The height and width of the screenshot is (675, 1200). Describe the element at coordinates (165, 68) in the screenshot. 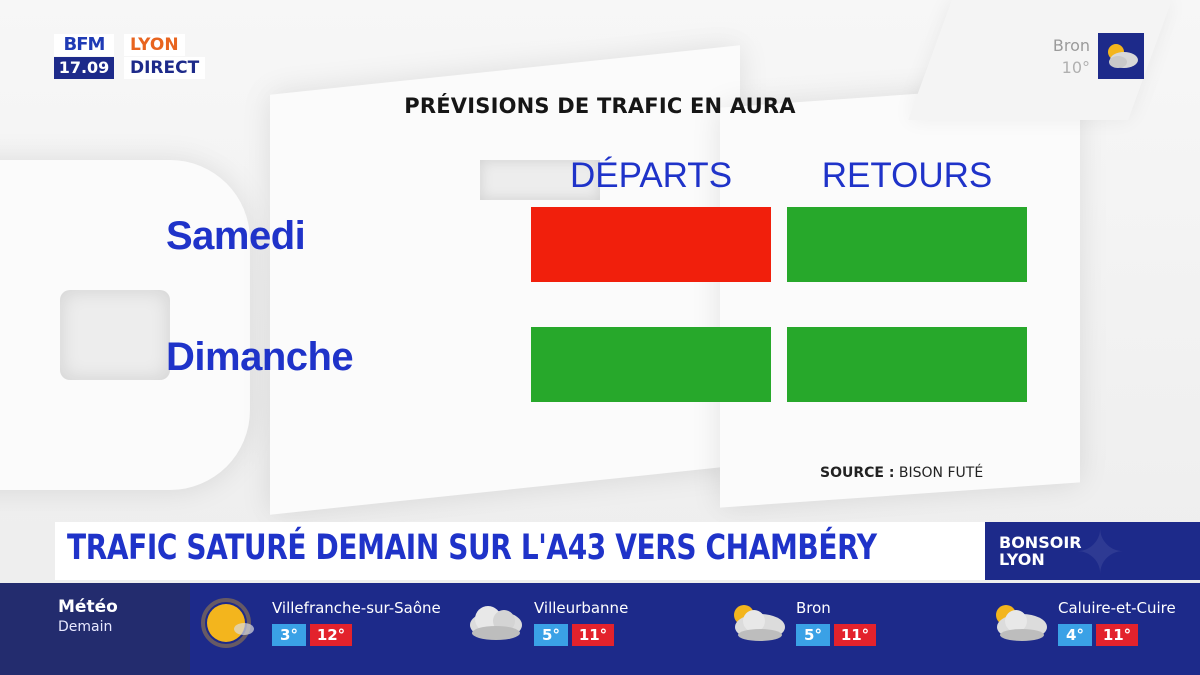

I see `live-tag: DIRECT` at that location.